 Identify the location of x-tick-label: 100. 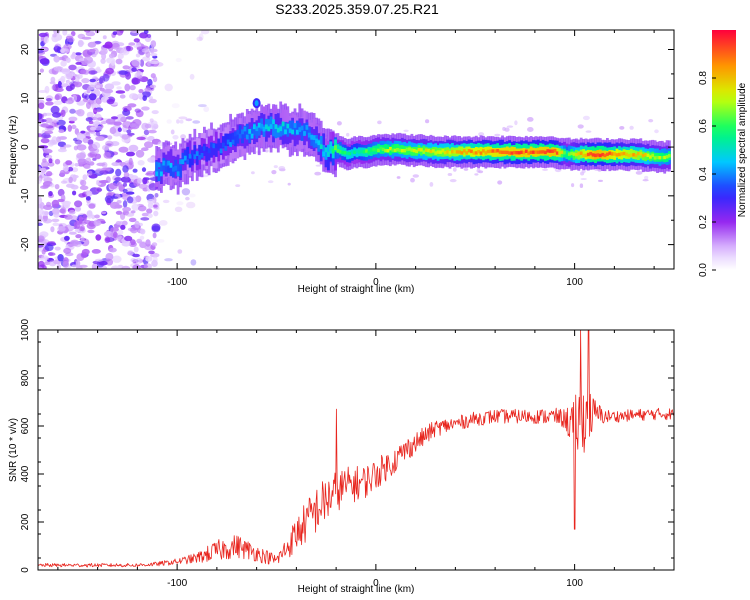
(574, 583).